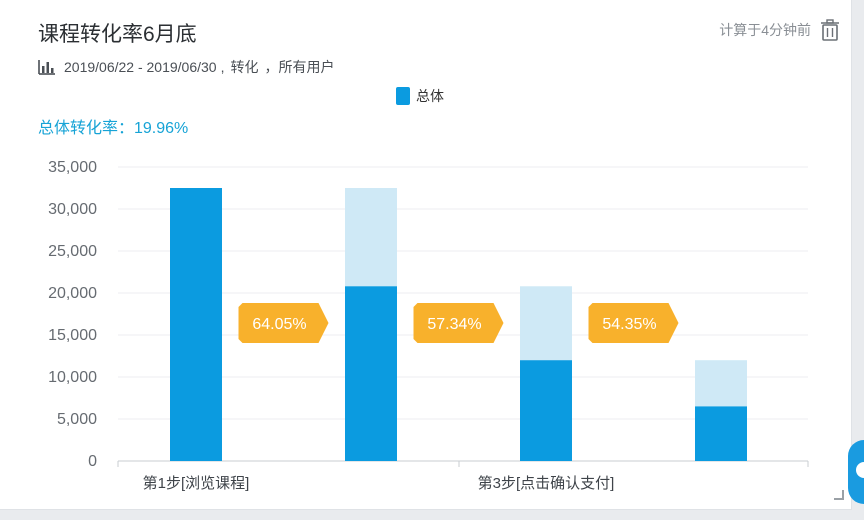 This screenshot has height=520, width=864. Describe the element at coordinates (72, 293) in the screenshot. I see `y-tick-label: 20,000` at that location.